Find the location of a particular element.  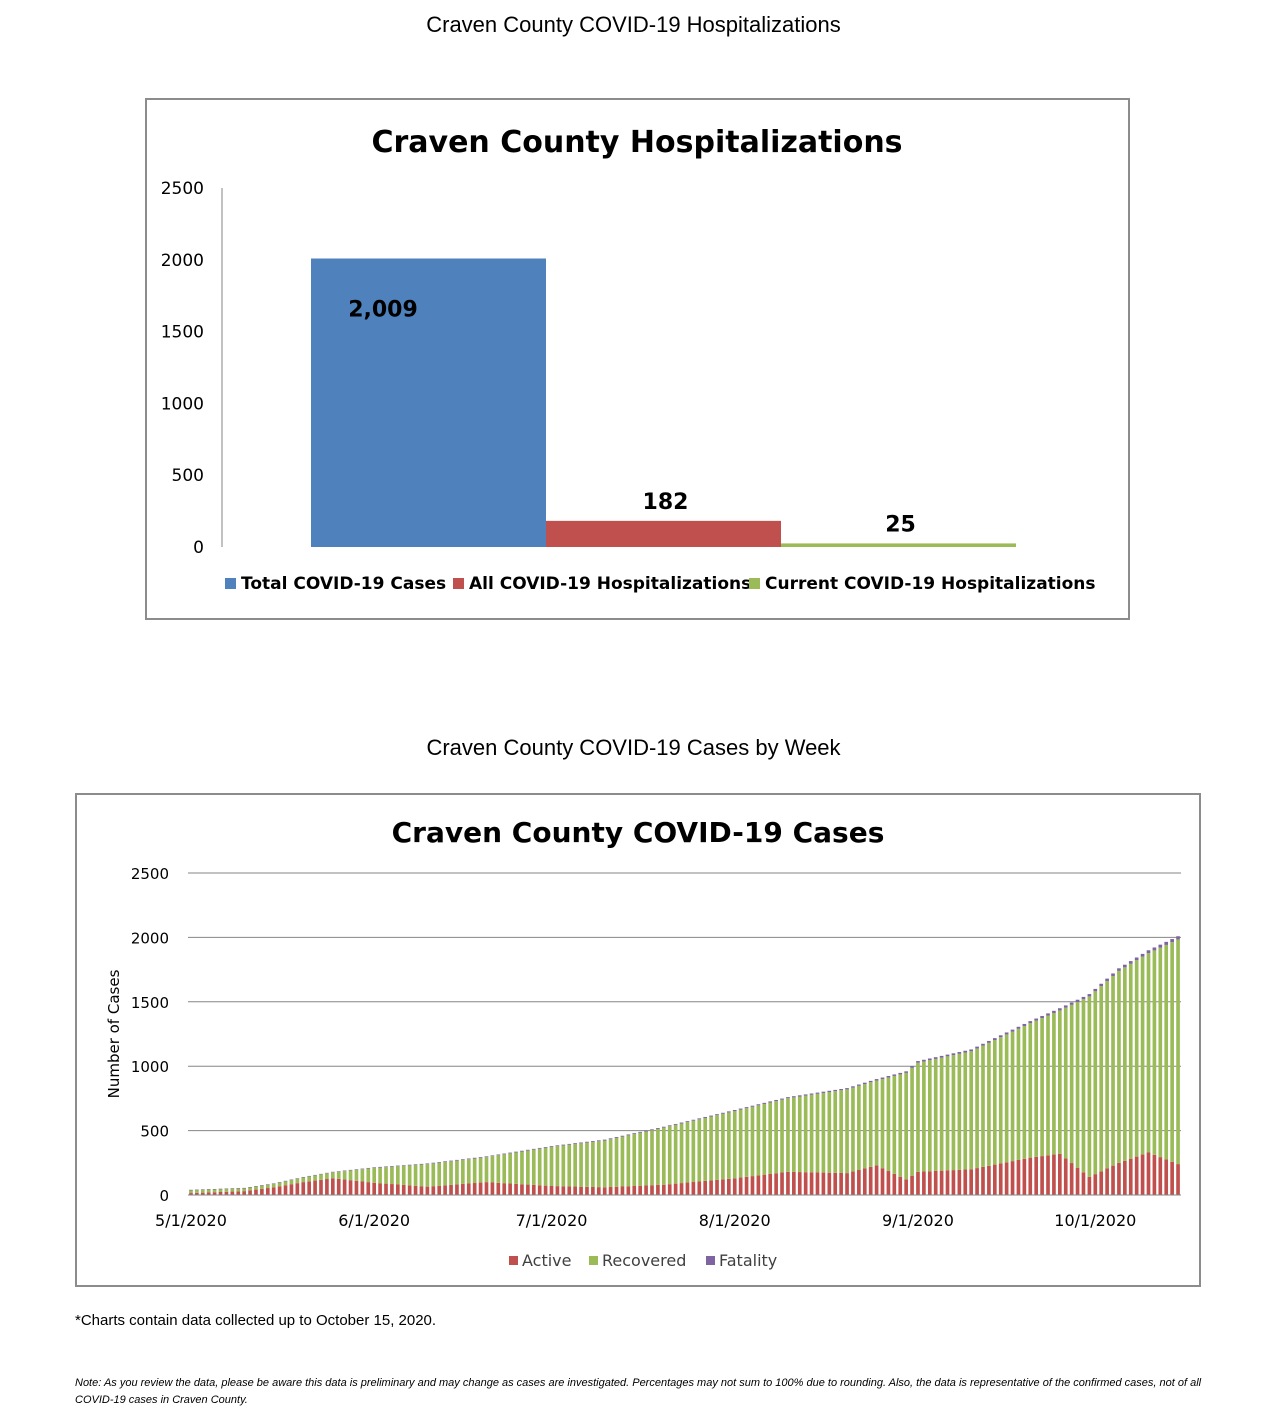

chart-title: Craven County Hospitalizations is located at coordinates (636, 142).